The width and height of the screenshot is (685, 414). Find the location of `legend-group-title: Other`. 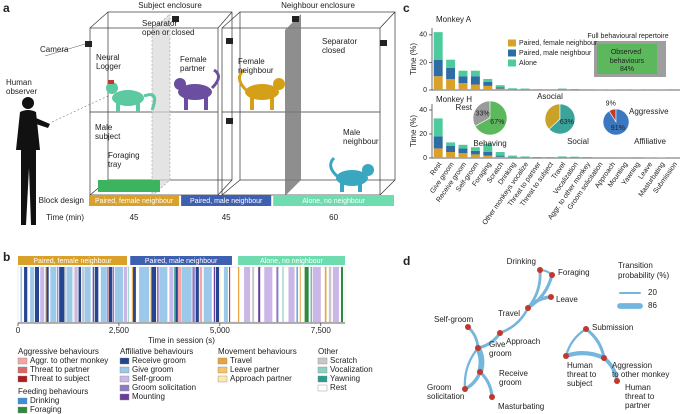

legend-group-title: Other is located at coordinates (328, 351).